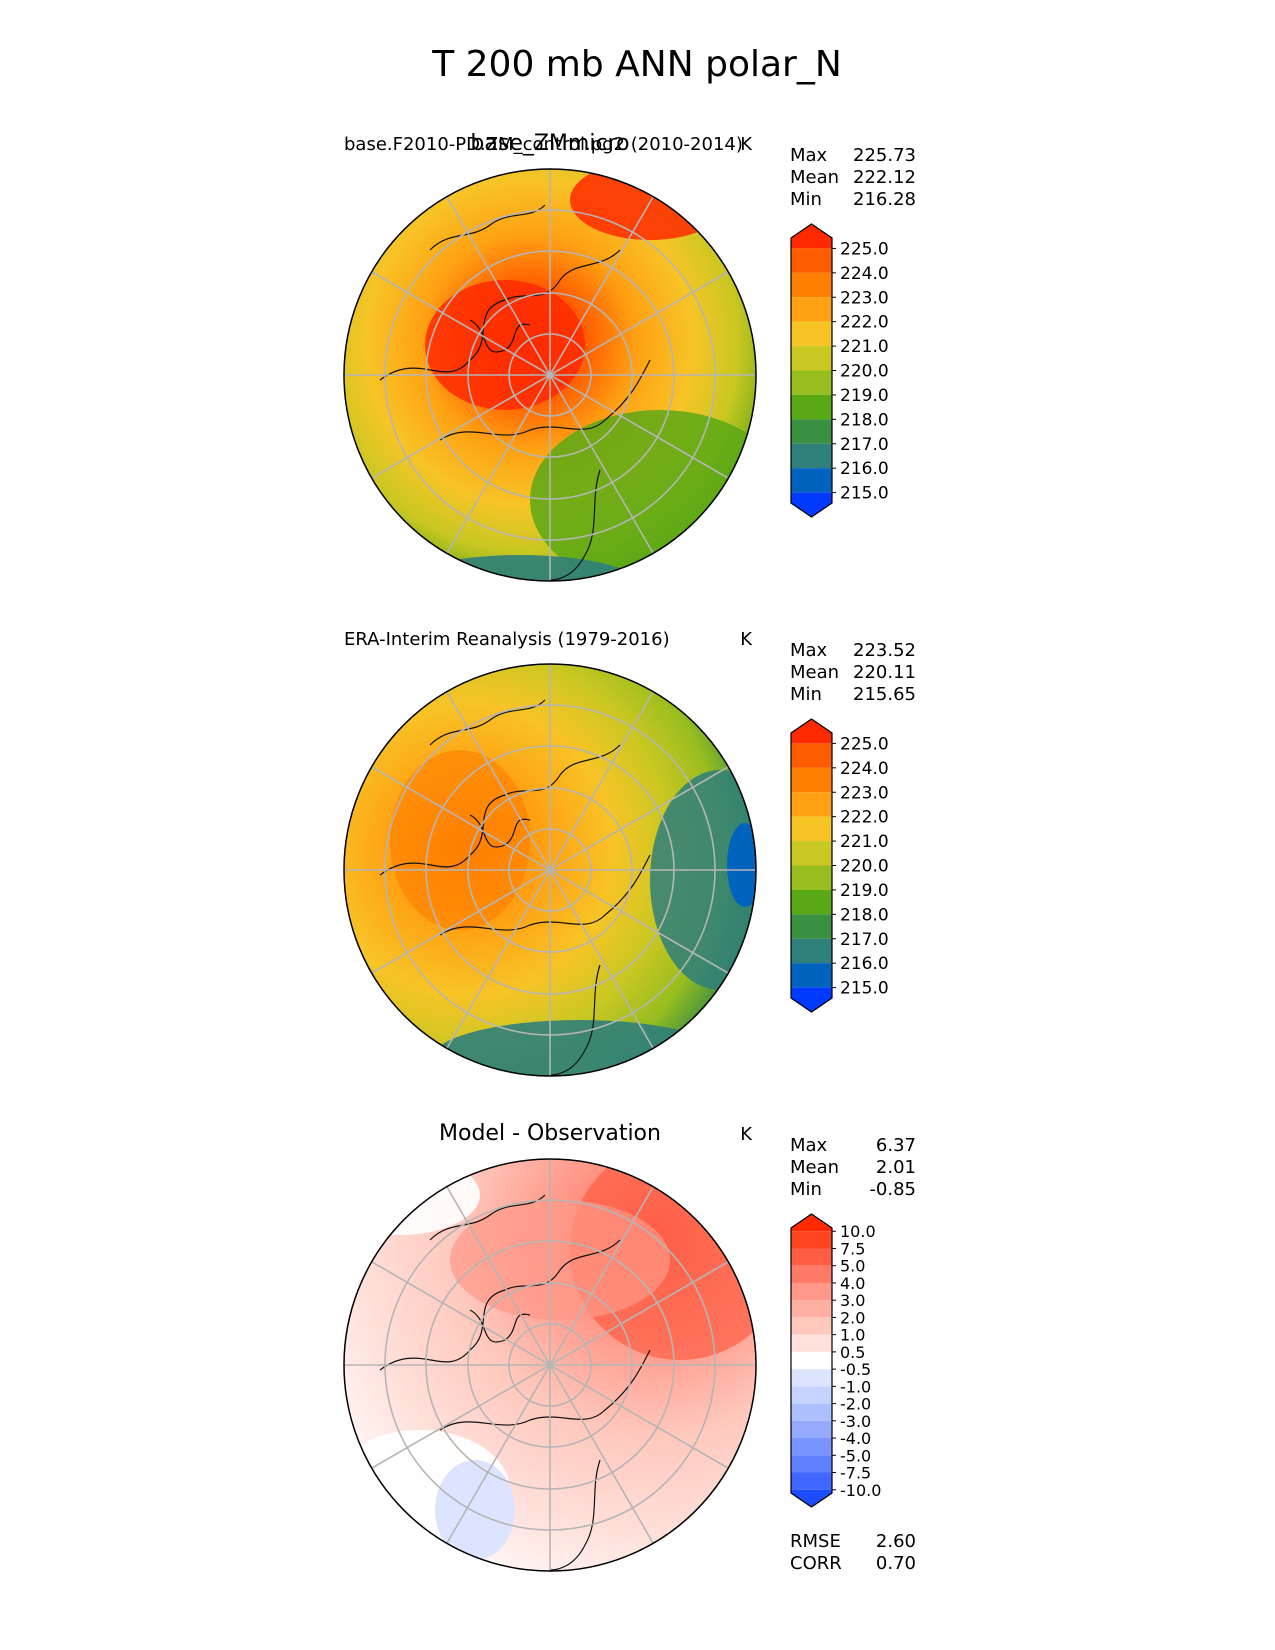 This screenshot has height=1650, width=1275. What do you see at coordinates (896, 1167) in the screenshot?
I see `stat-mean-value: 2.01` at bounding box center [896, 1167].